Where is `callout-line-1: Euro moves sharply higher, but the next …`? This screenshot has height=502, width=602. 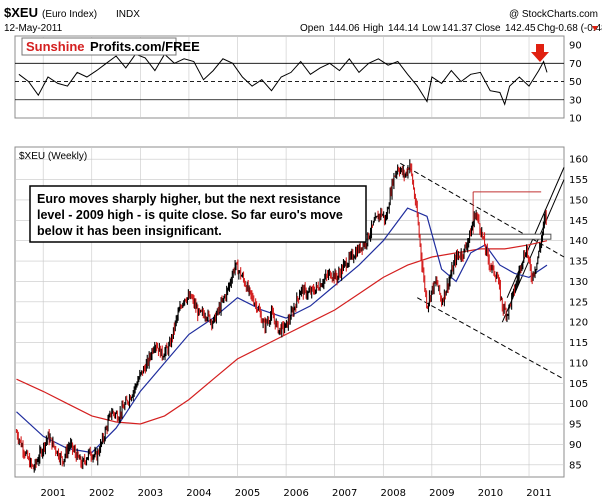
callout-line-1: Euro moves sharply higher, but the next … is located at coordinates (189, 199).